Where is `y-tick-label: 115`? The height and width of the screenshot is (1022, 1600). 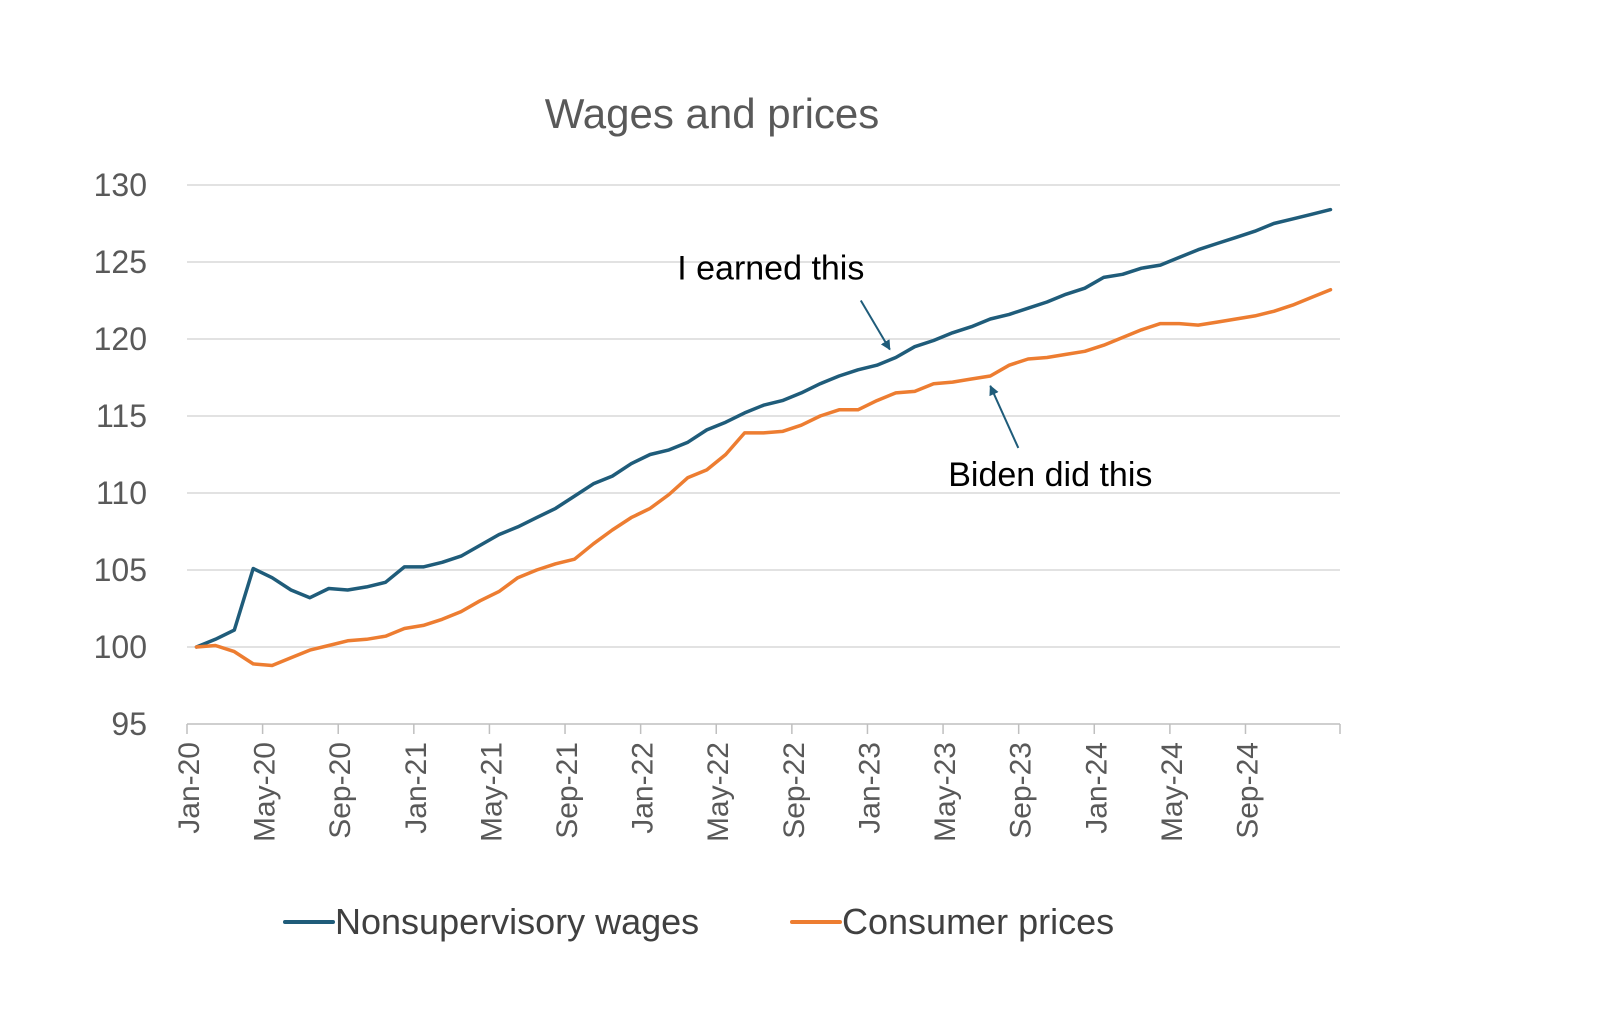
y-tick-label: 115 is located at coordinates (121, 416).